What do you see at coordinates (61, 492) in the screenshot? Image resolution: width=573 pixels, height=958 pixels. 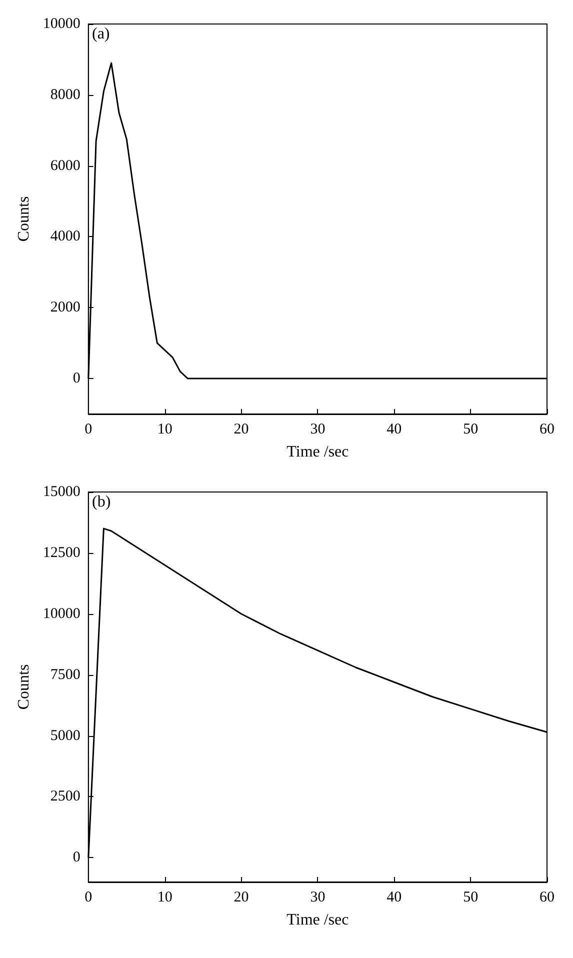 I see `y-tick-label: 15000` at bounding box center [61, 492].